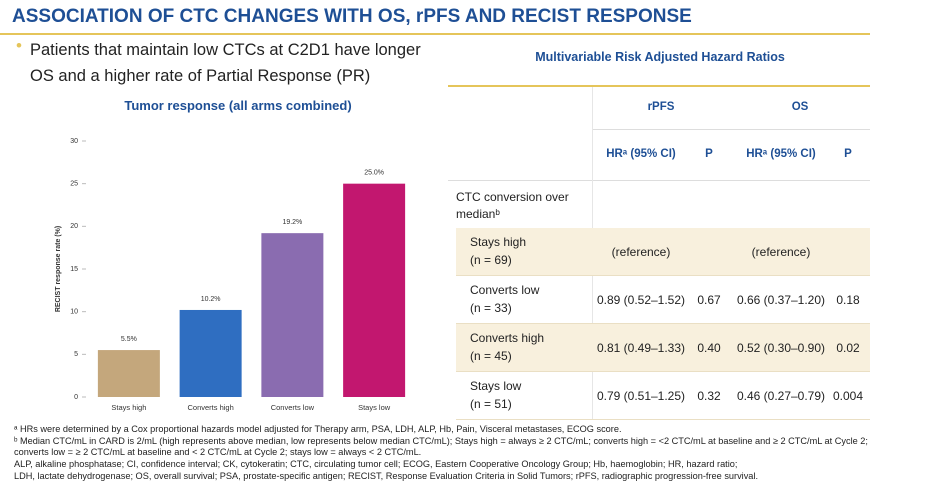 The width and height of the screenshot is (947, 495). What do you see at coordinates (781, 396) in the screenshot?
I see `cell: 0.46 (0.27–0.79)` at bounding box center [781, 396].